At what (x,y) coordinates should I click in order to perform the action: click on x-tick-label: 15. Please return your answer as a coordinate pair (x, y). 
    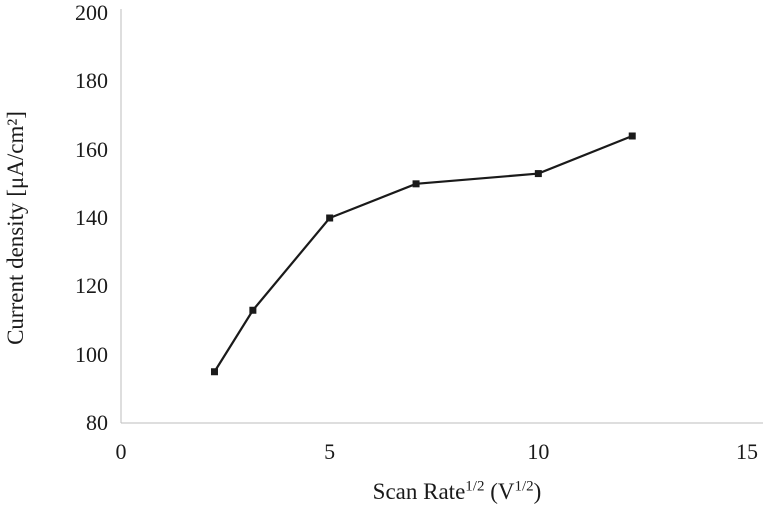
    Looking at the image, I should click on (747, 451).